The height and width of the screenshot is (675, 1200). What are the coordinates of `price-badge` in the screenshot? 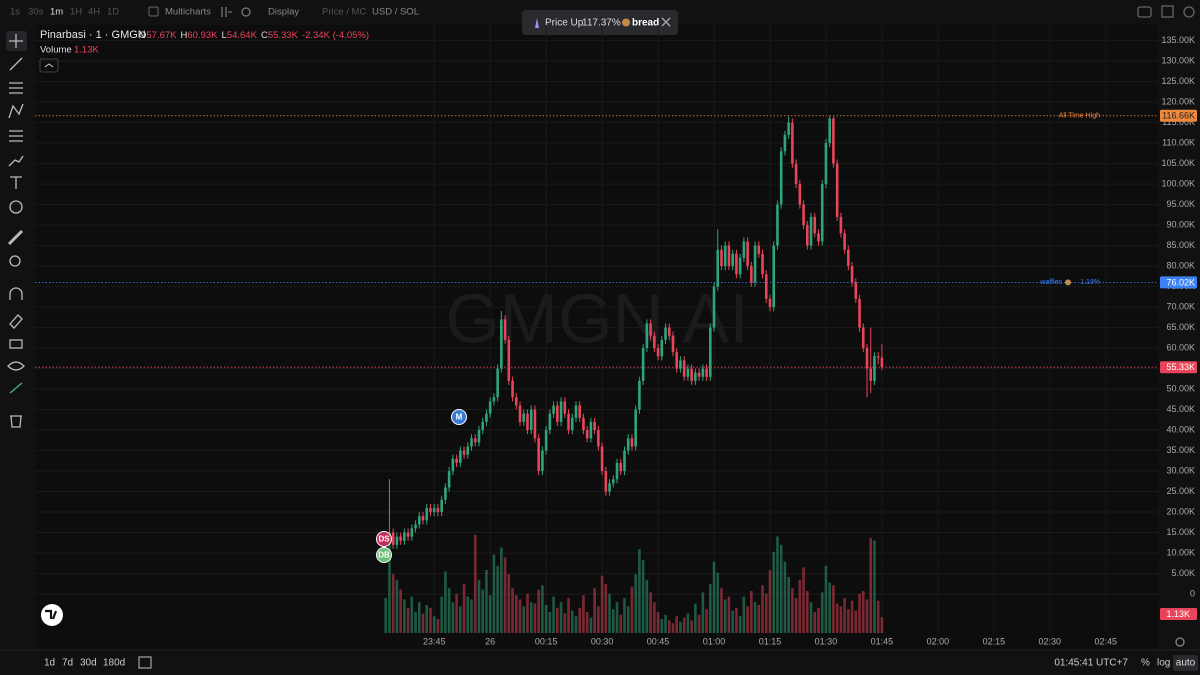 It's located at (1178, 367).